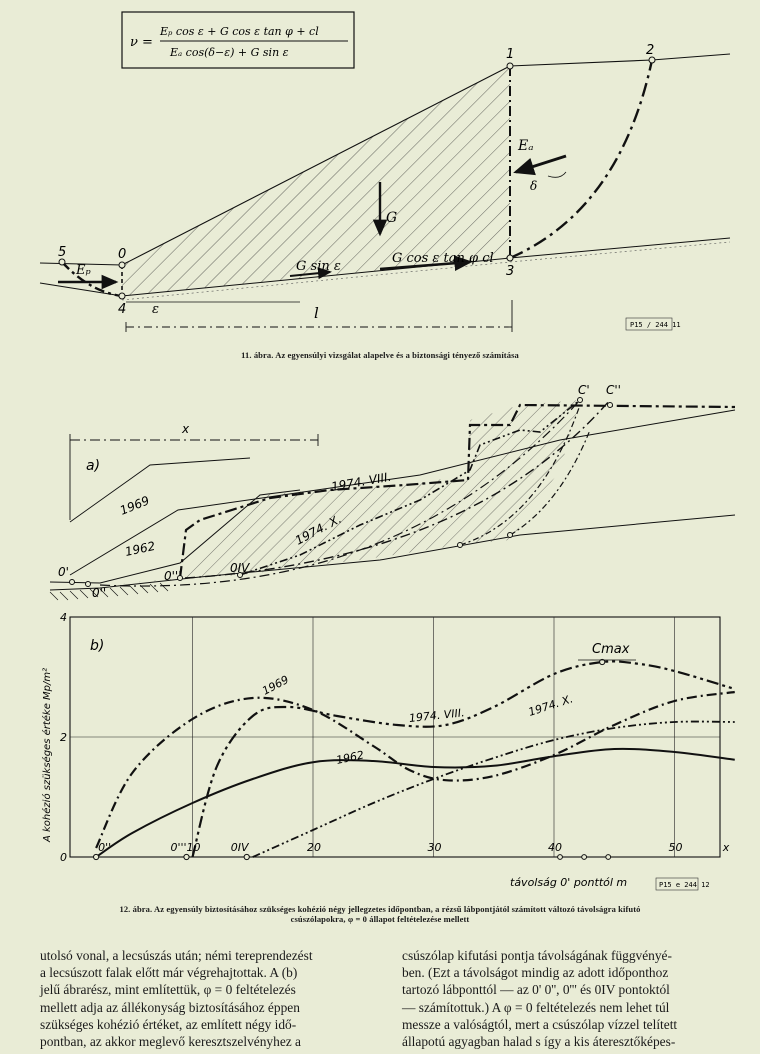 This screenshot has height=1054, width=760. What do you see at coordinates (47, 755) in the screenshot?
I see `y-axis-label: A kohézió szükséges értéke Mp/m²` at bounding box center [47, 755].